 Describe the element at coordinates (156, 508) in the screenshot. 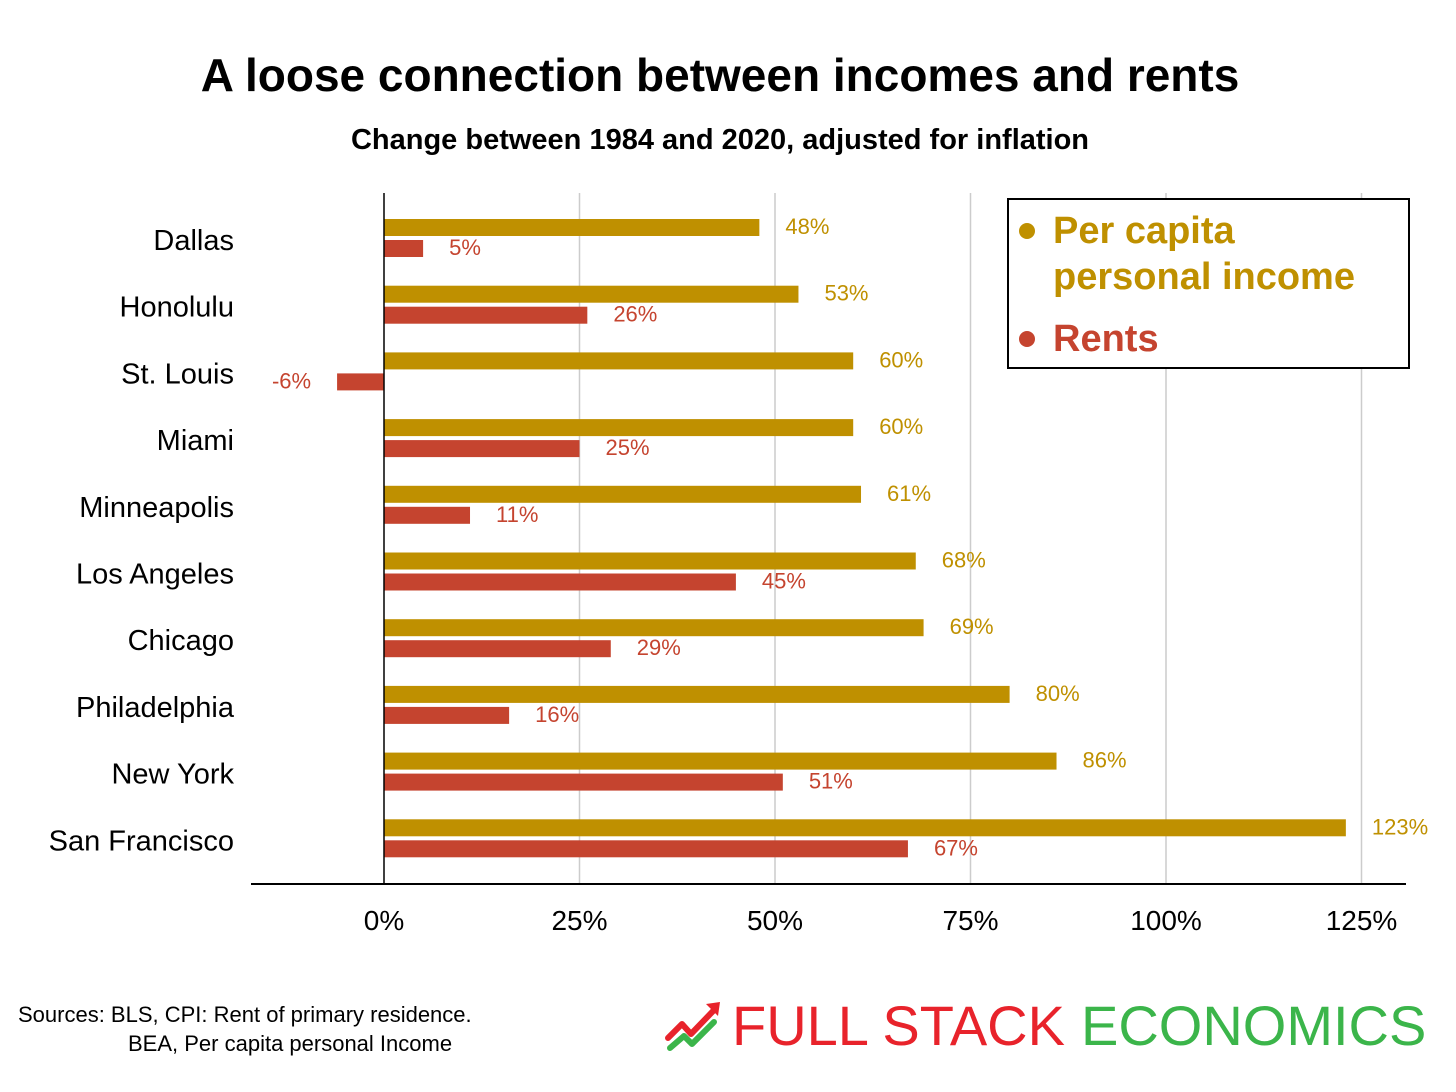

I see `category-label: Minneapolis` at that location.